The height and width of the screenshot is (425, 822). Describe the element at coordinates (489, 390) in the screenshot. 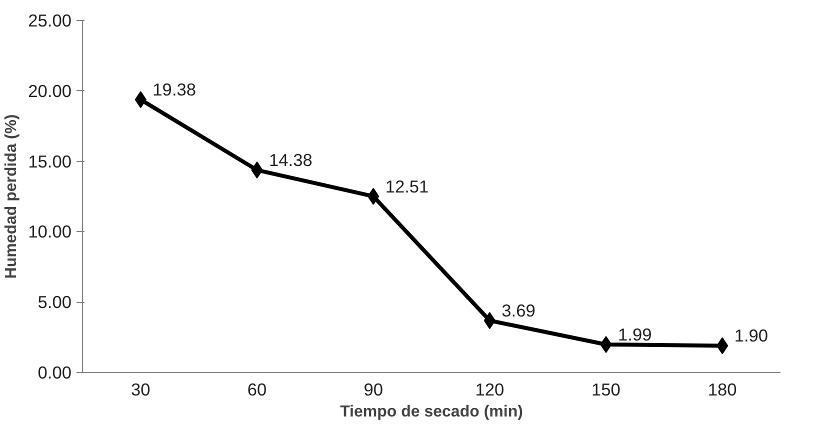

I see `x-tick-label: 120` at that location.